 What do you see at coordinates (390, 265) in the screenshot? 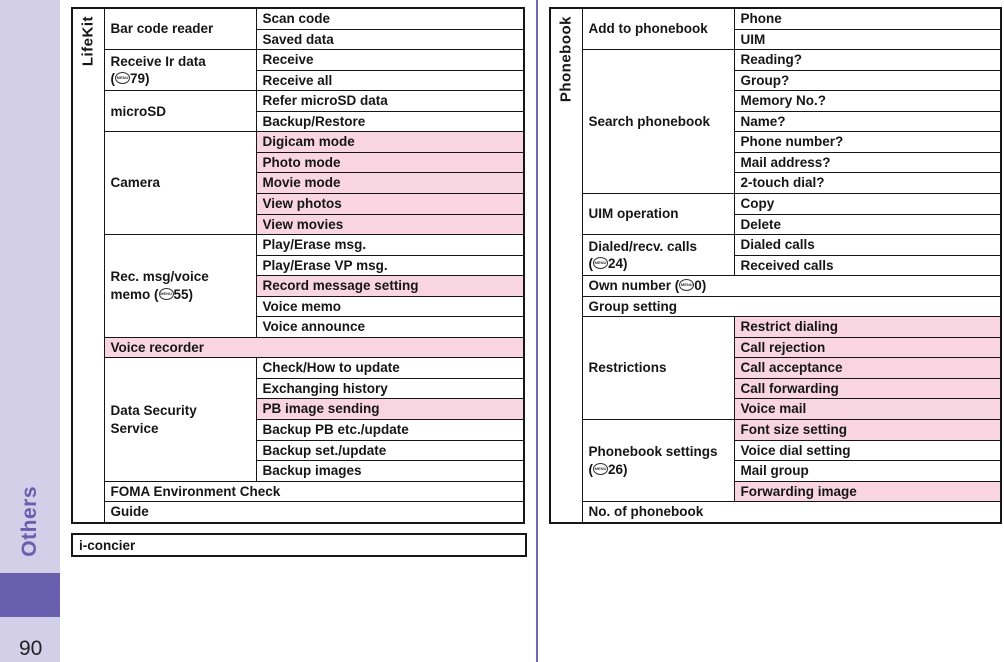
I see `menu-item-cell: Play/Erase VP msg.` at bounding box center [390, 265].